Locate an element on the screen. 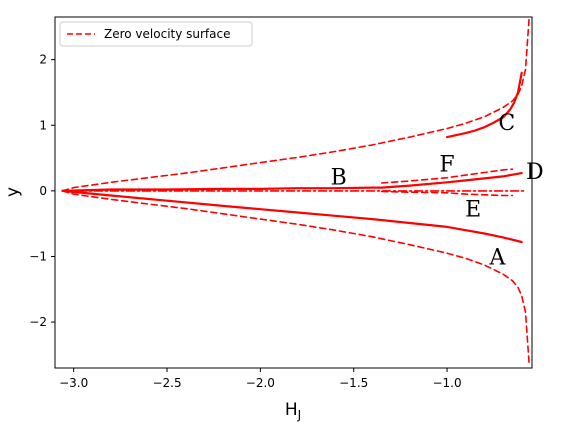  x-tick-label: −1.5 is located at coordinates (353, 383).